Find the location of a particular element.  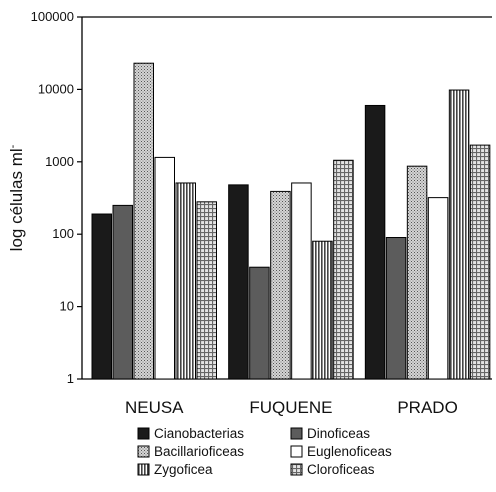

y-tick-label: 10000 is located at coordinates (56, 88).